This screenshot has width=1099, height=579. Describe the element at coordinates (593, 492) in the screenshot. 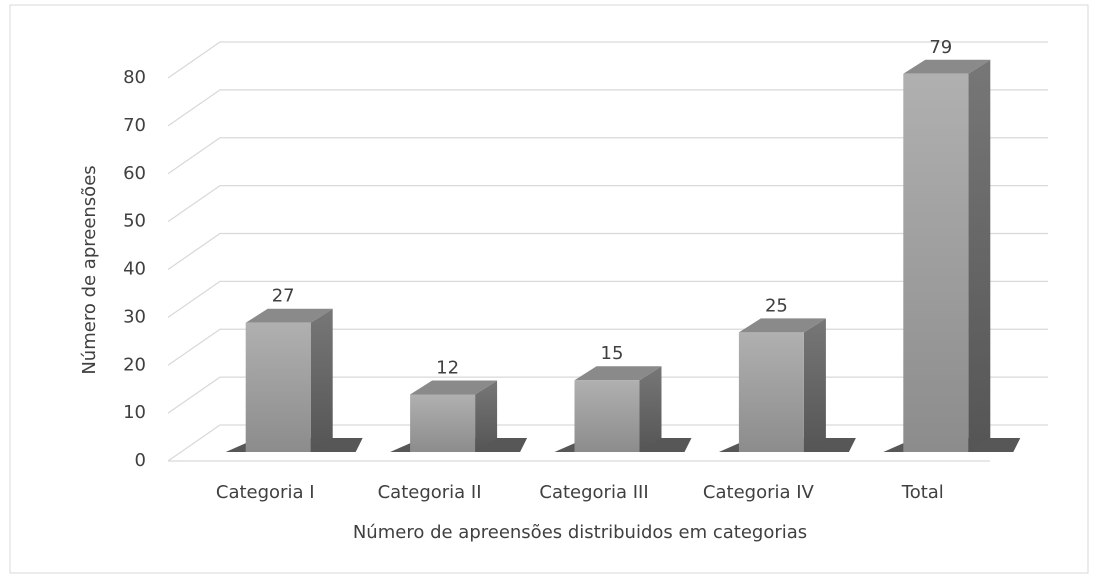

I see `x-tick-label: Categoria III` at that location.